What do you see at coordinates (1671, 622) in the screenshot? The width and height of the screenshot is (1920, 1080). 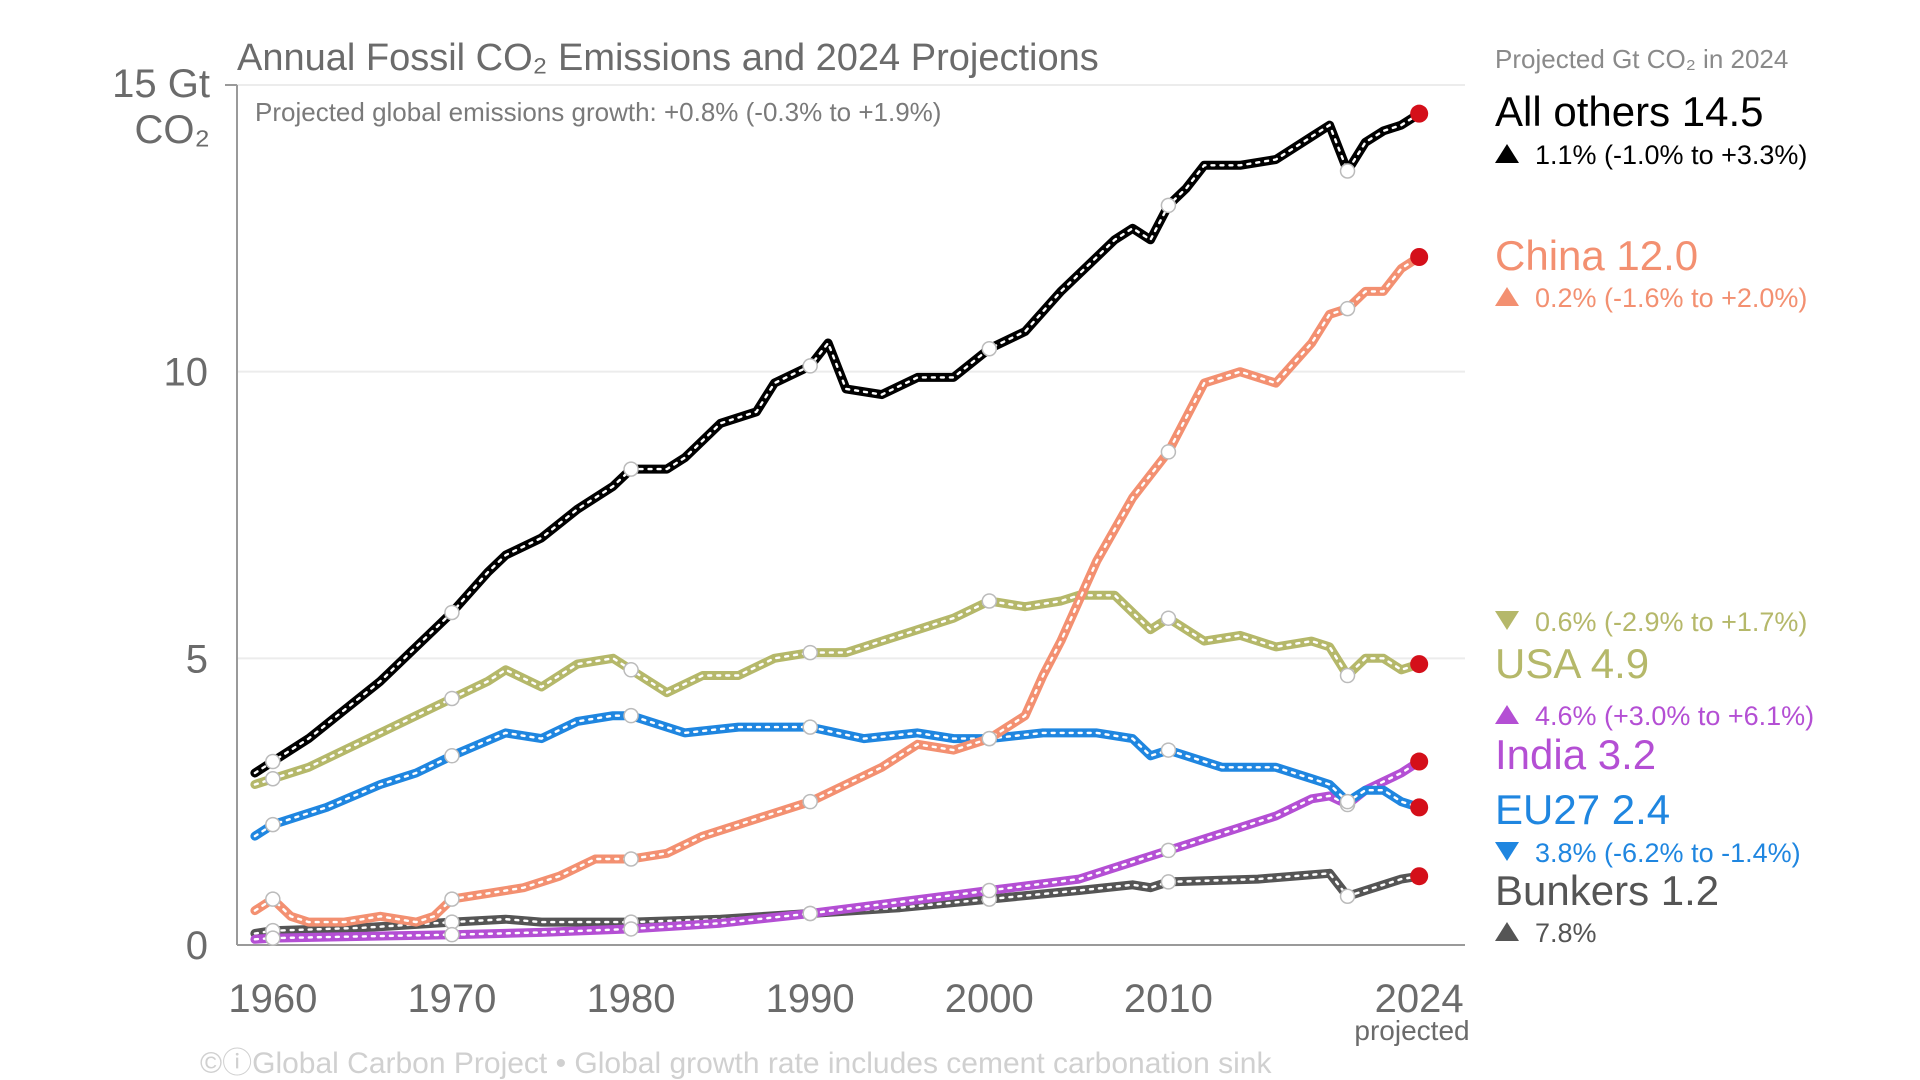 I see `growth-label: 0.6% (-2.9% to +1.7%)` at bounding box center [1671, 622].